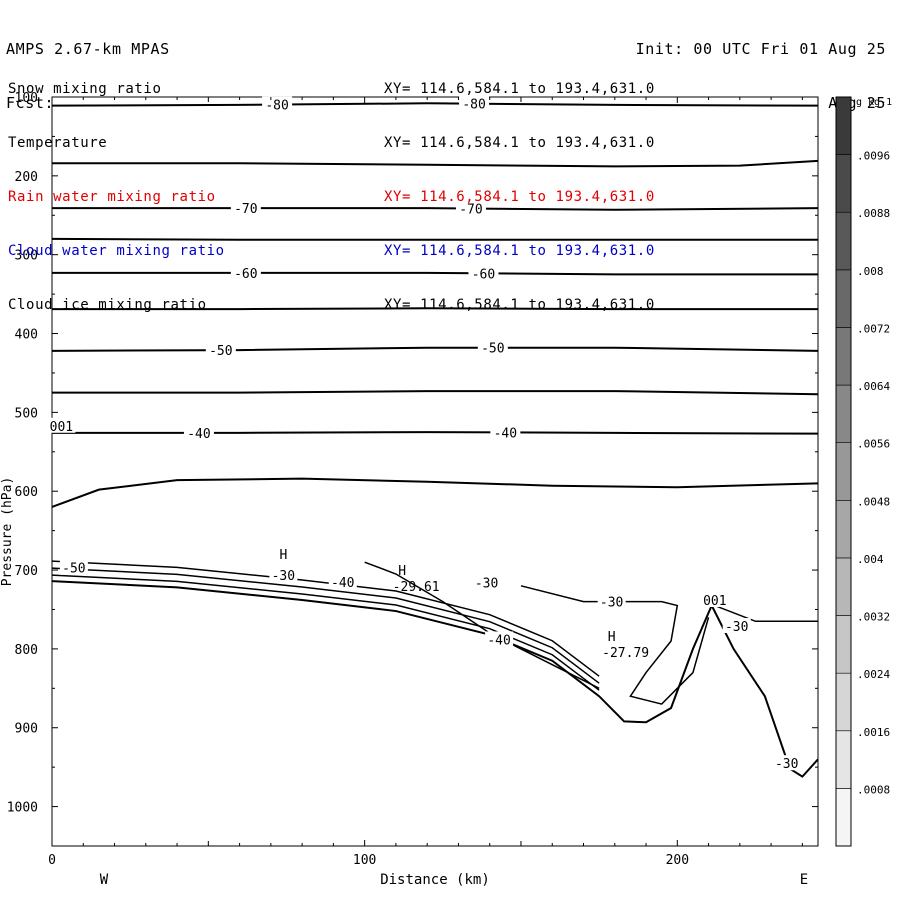  I want to click on y-tick-label: 500, so click(26, 413).